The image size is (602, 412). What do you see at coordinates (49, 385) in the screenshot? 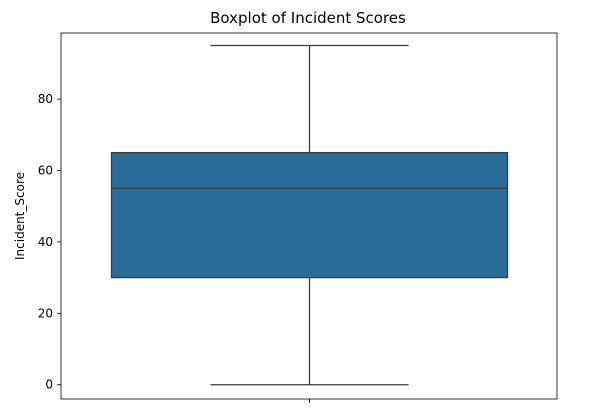
I see `y-tick-label: 0` at bounding box center [49, 385].